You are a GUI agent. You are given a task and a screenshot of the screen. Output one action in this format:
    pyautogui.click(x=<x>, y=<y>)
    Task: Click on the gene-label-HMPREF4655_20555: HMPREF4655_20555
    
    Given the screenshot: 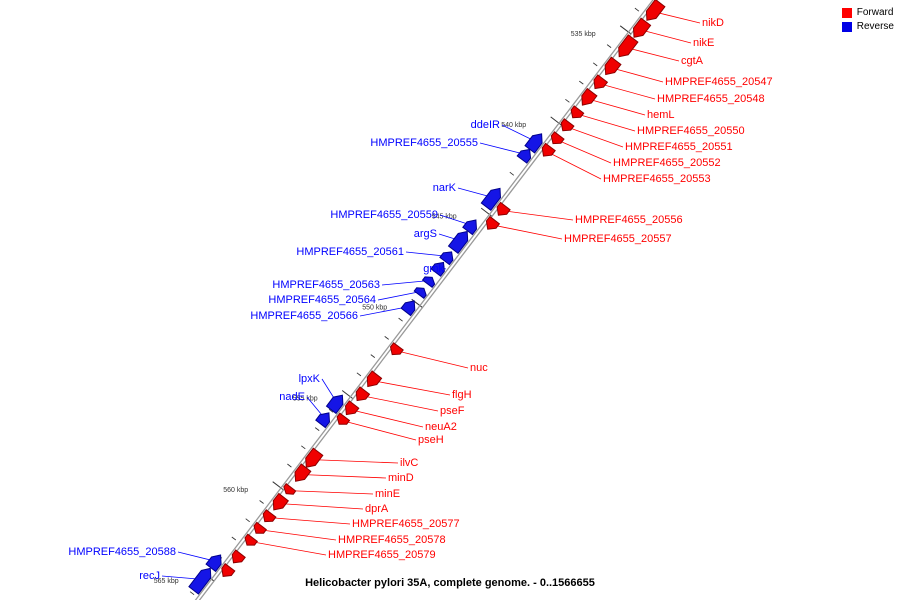 What is the action you would take?
    pyautogui.click(x=424, y=143)
    